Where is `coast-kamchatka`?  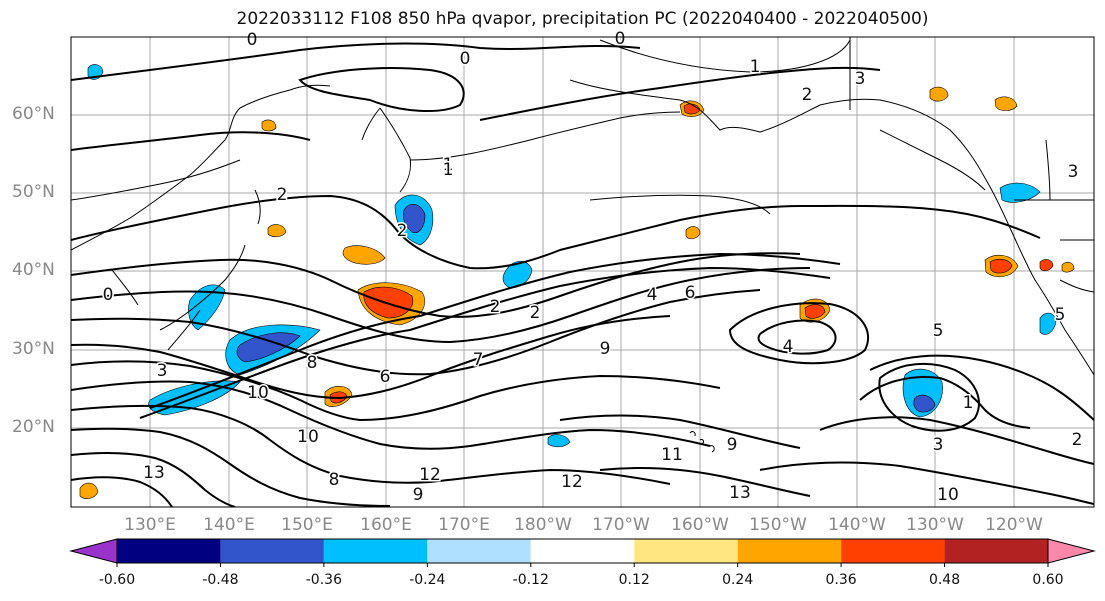 coast-kamchatka is located at coordinates (386, 150).